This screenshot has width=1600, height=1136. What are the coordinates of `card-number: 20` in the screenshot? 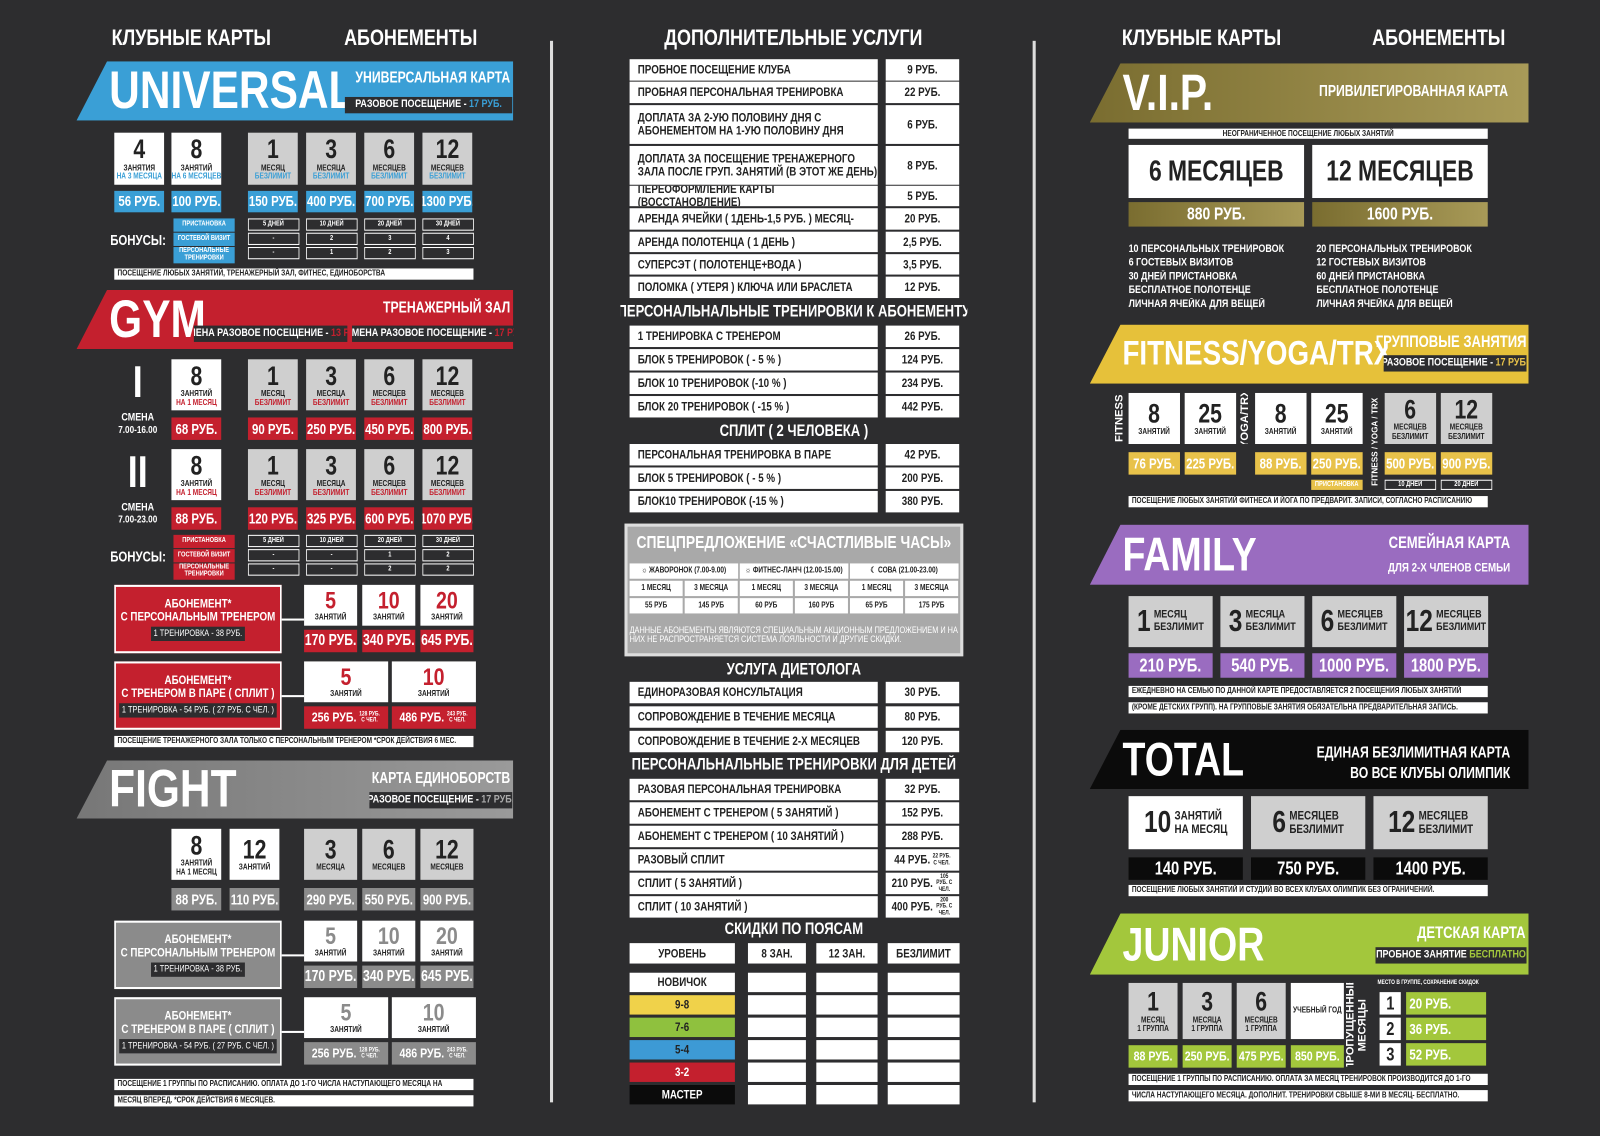 It's located at (447, 936).